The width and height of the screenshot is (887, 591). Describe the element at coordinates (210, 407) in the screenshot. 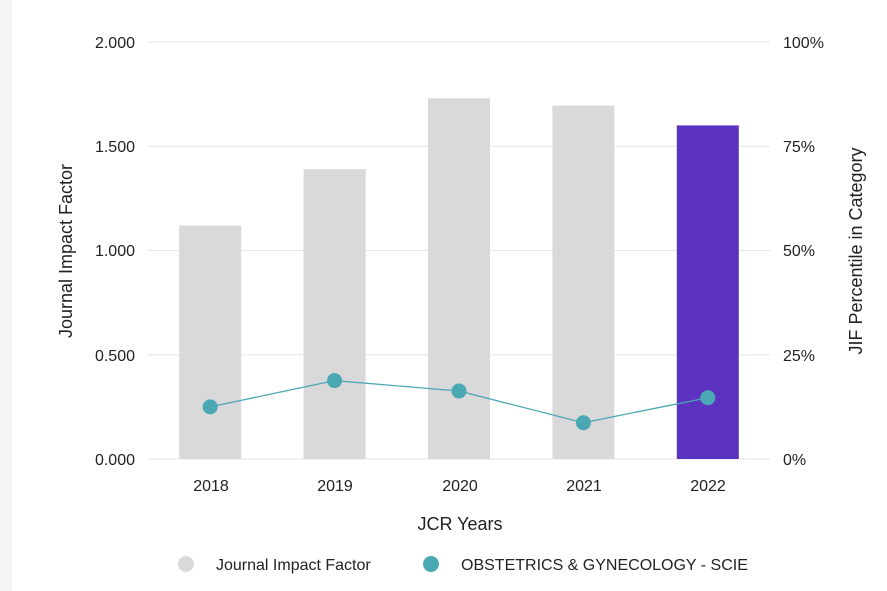

I see `percentile-point-2018` at that location.